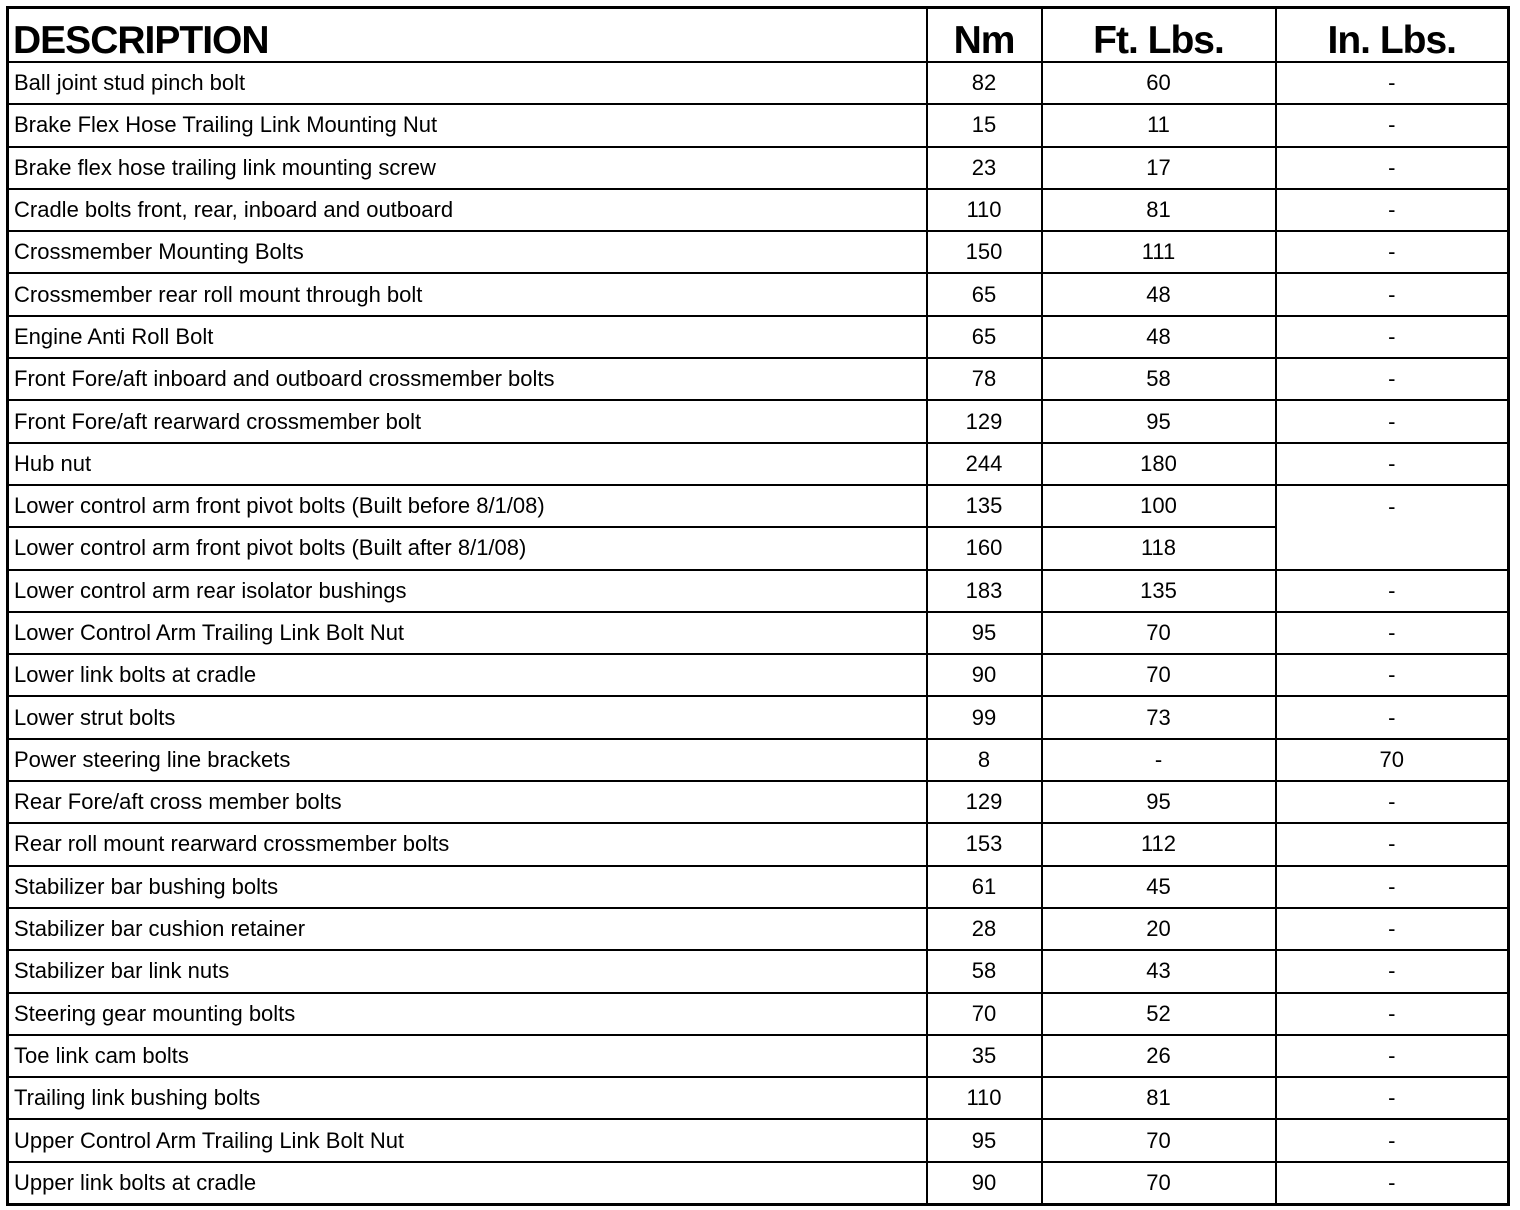 Image resolution: width=1520 pixels, height=1210 pixels. What do you see at coordinates (467, 83) in the screenshot?
I see `cell-description: Ball joint stud pinch bolt` at bounding box center [467, 83].